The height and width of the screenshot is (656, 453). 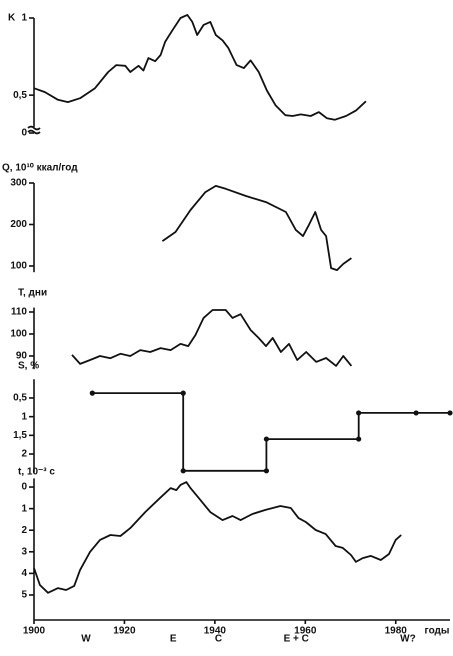 I want to click on y-axis-label: t, 10⁻³ c, so click(x=36, y=472).